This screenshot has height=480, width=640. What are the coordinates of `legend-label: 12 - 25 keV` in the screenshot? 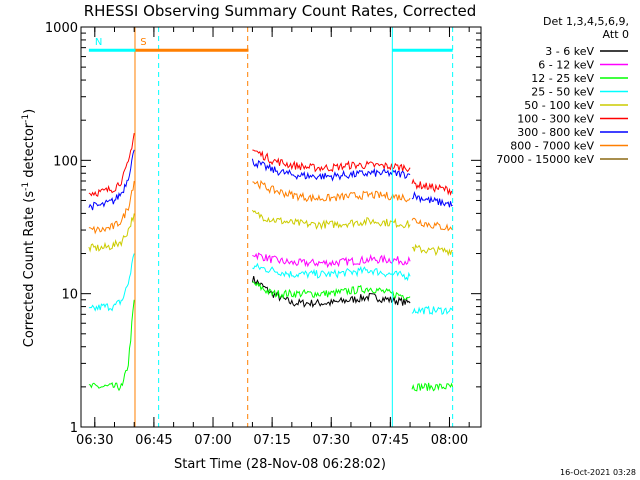 It's located at (562, 78).